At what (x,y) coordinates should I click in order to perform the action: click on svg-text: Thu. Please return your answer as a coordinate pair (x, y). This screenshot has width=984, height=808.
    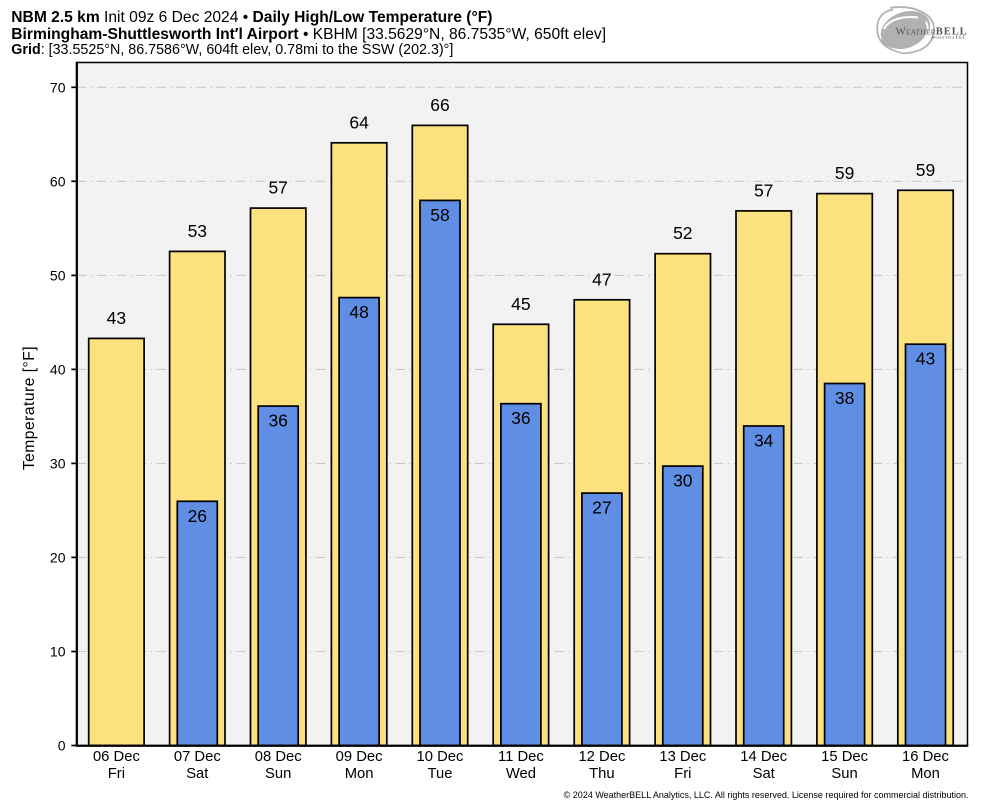
    Looking at the image, I should click on (602, 774).